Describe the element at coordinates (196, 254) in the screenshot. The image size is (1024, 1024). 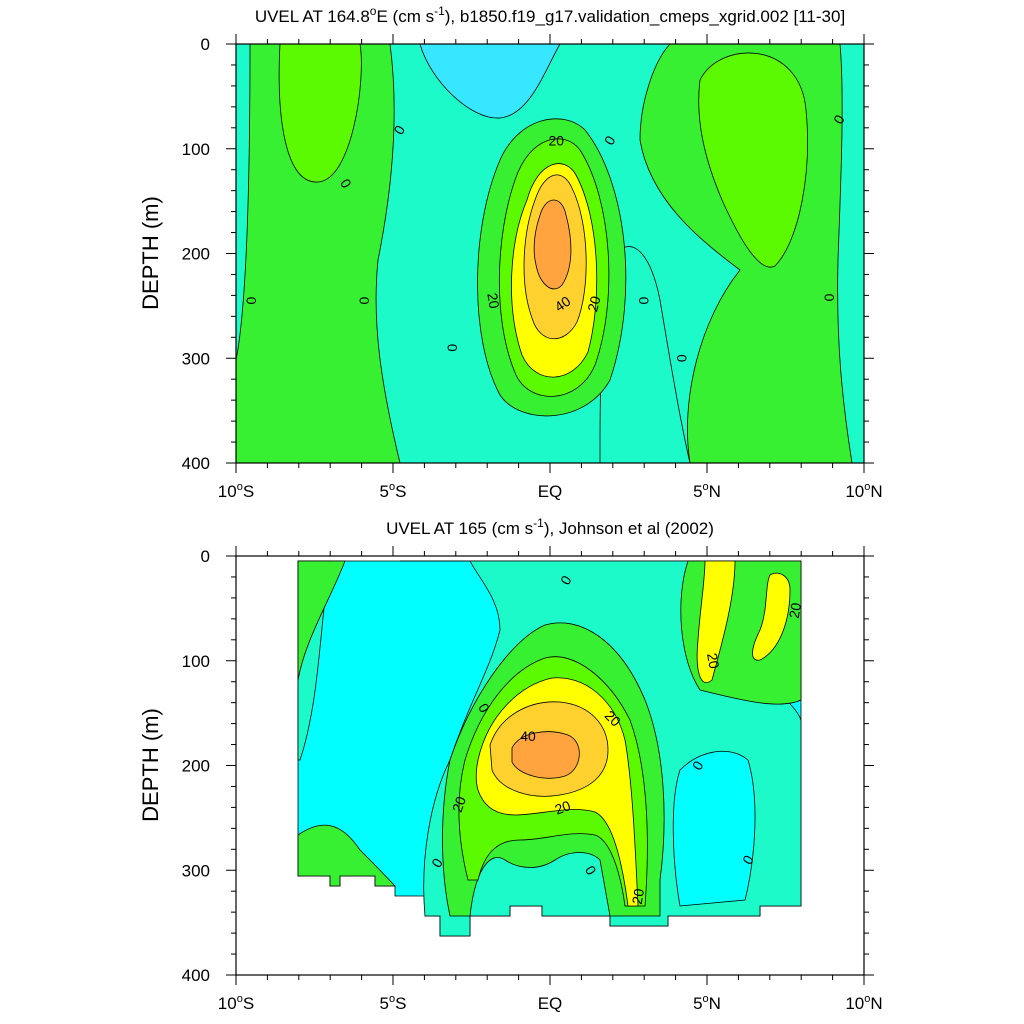
I see `y-tick-label-model-2: 200` at that location.